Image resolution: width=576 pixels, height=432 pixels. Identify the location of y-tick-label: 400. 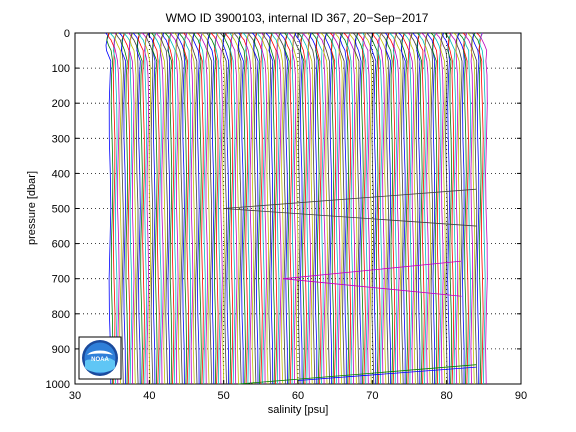
(61, 174).